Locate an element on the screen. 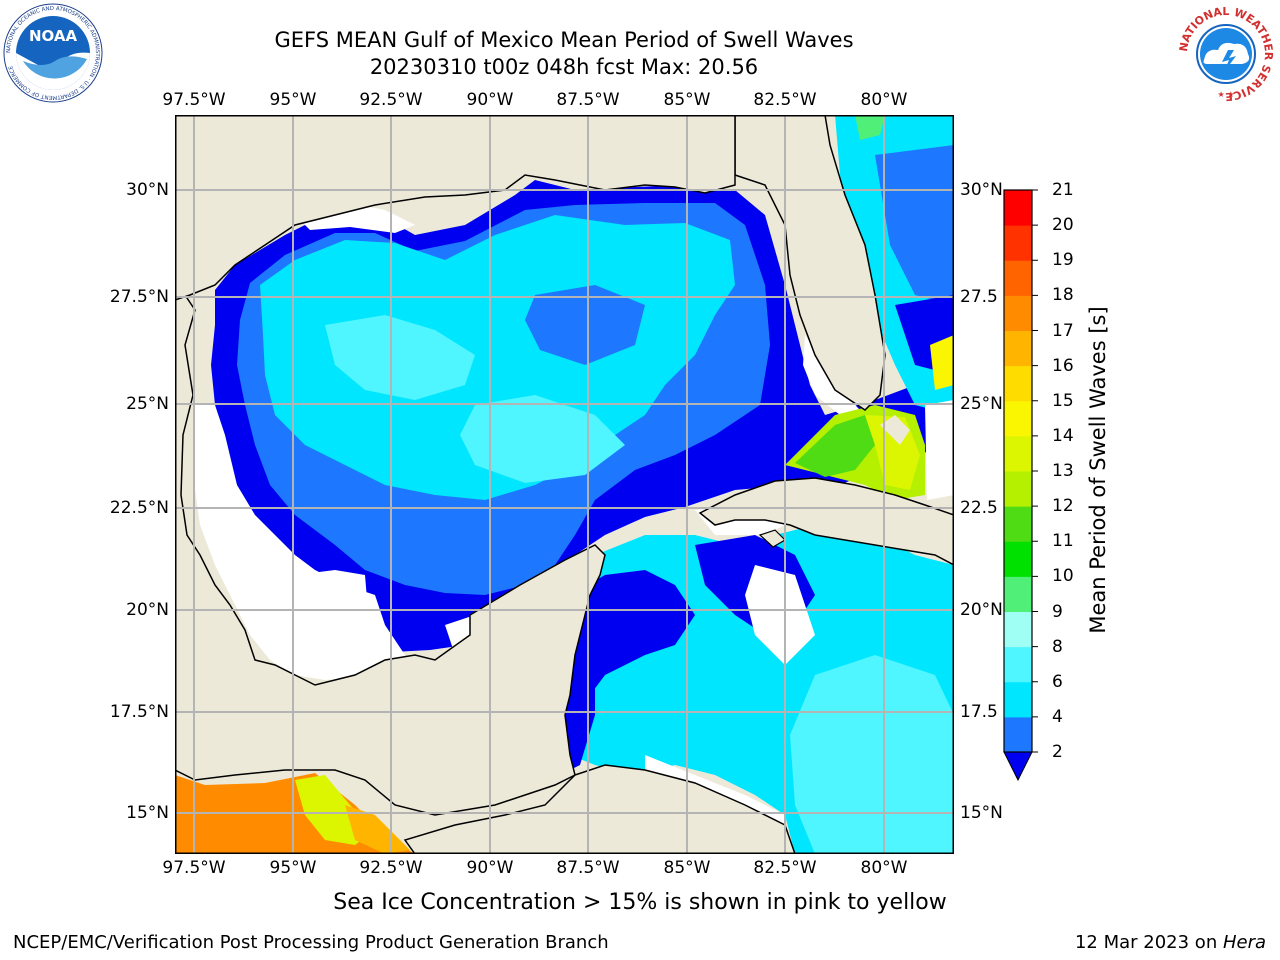 The width and height of the screenshot is (1280, 960). lon-label-top: 85°W is located at coordinates (687, 100).